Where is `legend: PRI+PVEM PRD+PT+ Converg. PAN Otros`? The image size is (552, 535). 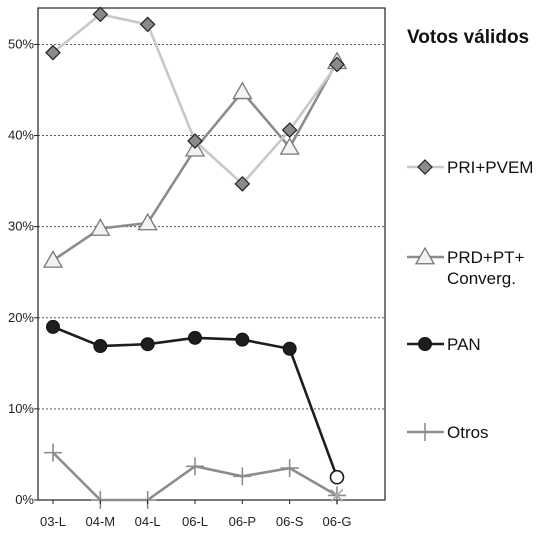
legend: PRI+PVEM PRD+PT+ Converg. PAN Otros is located at coordinates (470, 300).